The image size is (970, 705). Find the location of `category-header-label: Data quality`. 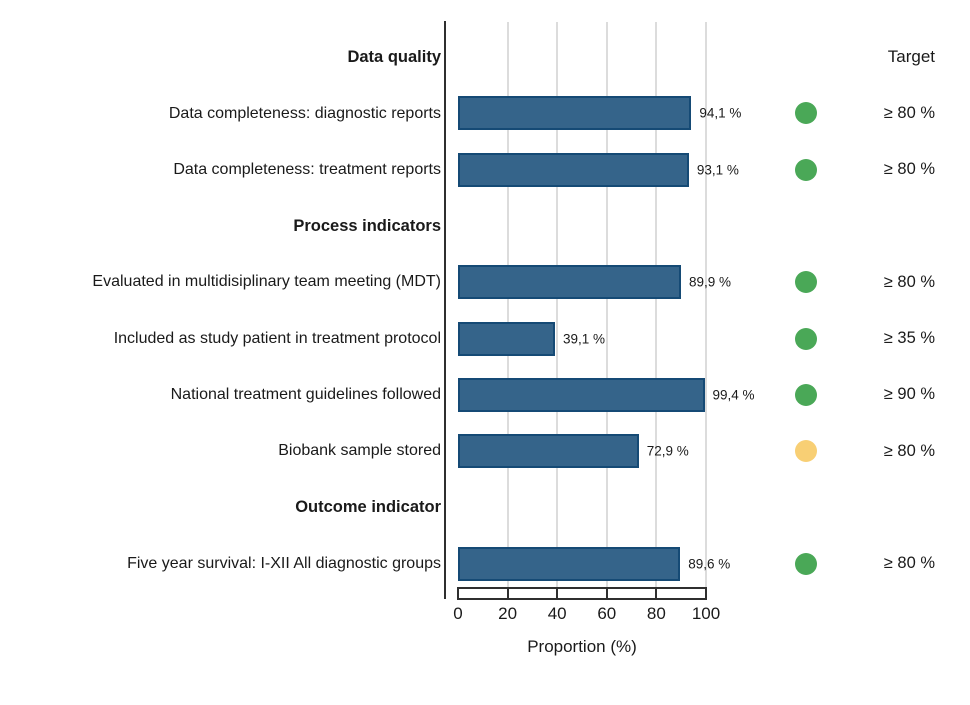

category-header-label: Data quality is located at coordinates (394, 56).